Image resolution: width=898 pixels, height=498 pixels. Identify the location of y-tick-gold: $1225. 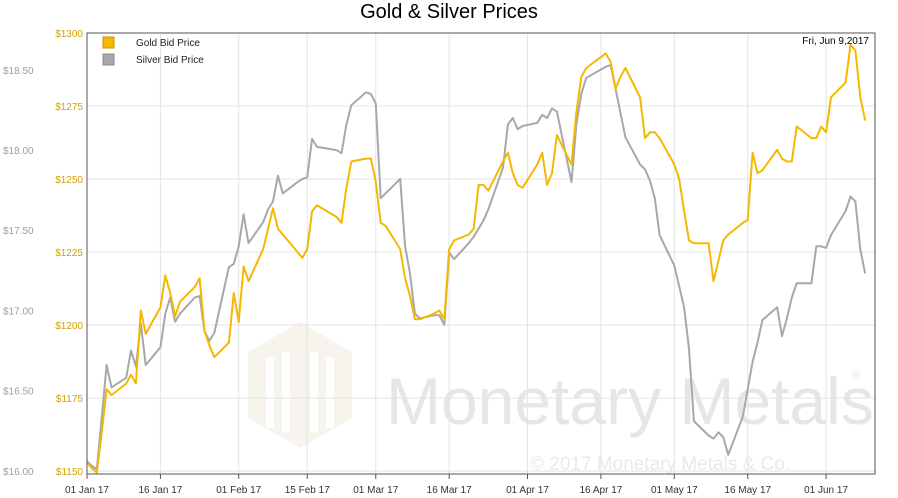
(69, 253).